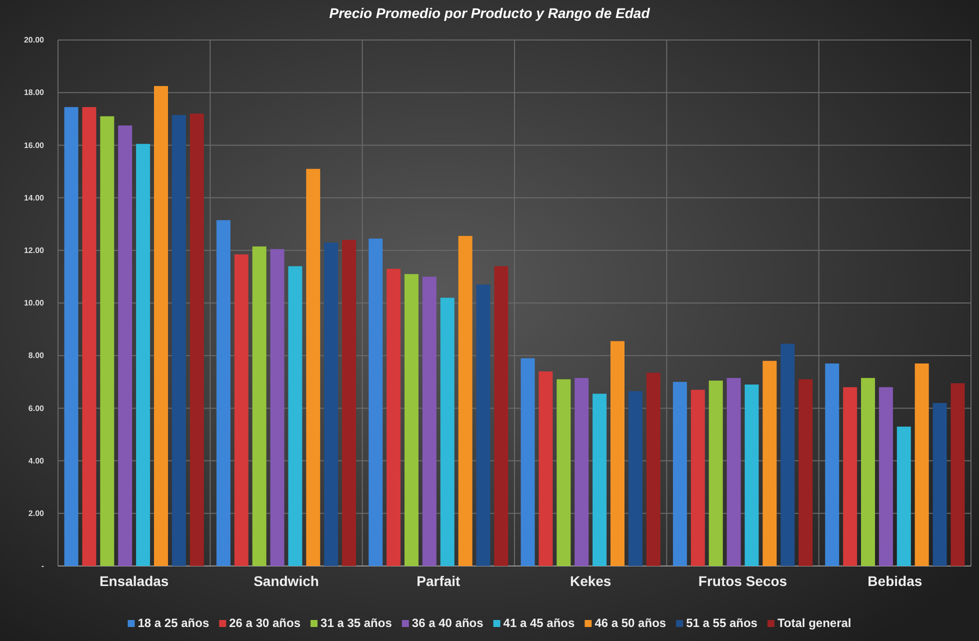 Image resolution: width=979 pixels, height=641 pixels. I want to click on legend-label: 46 a 50 años, so click(630, 623).